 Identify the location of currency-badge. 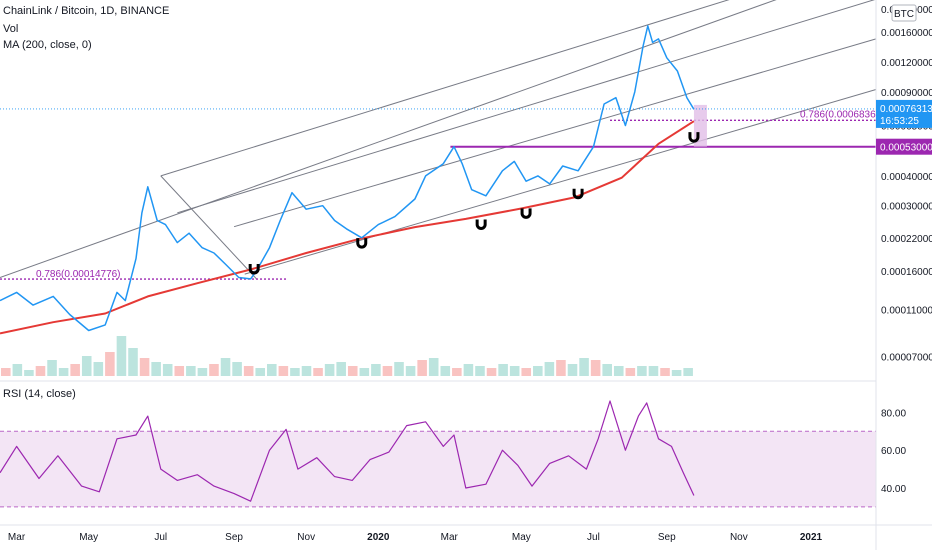
(904, 13).